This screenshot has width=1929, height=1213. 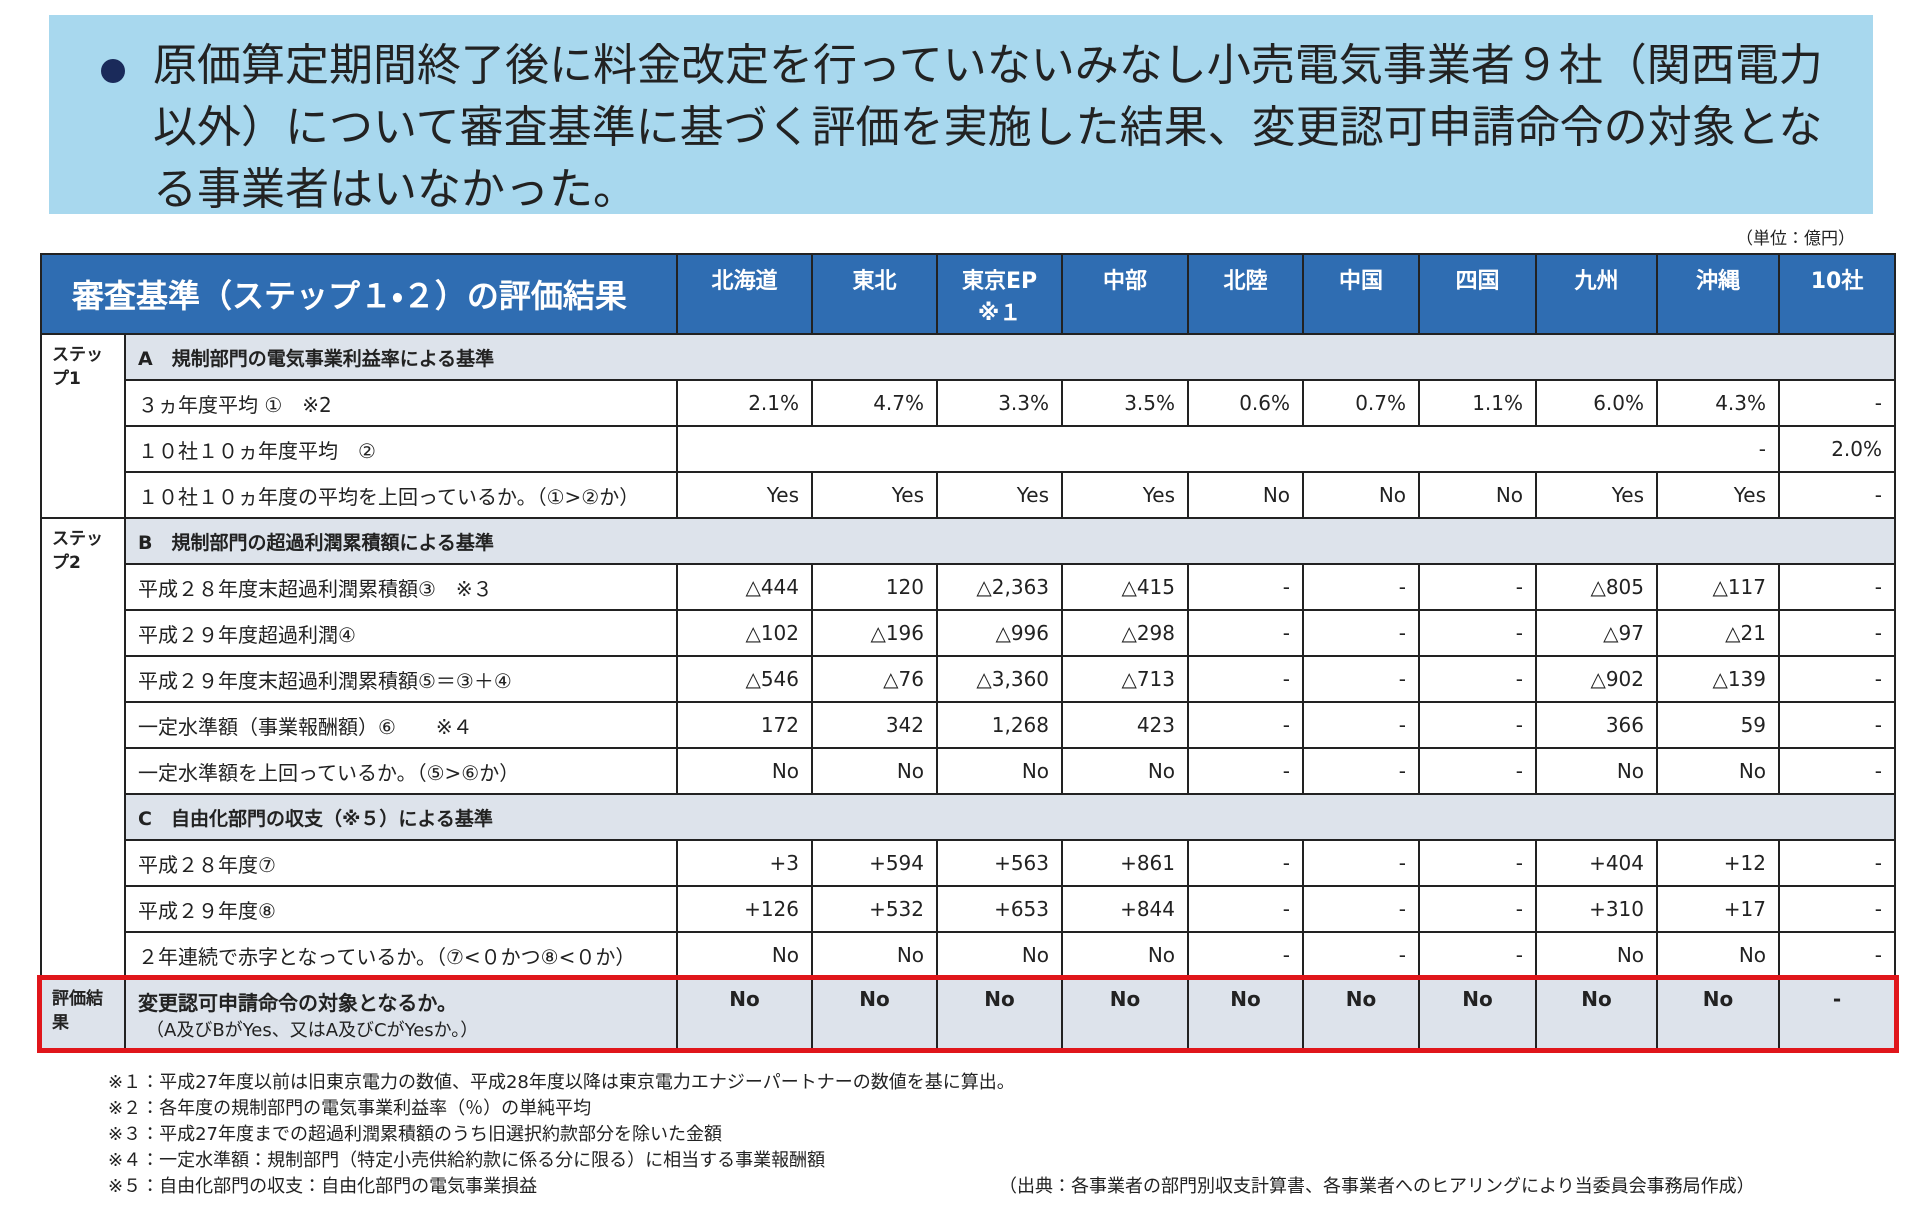 I want to click on value-cell: 2.0%, so click(x=1837, y=449).